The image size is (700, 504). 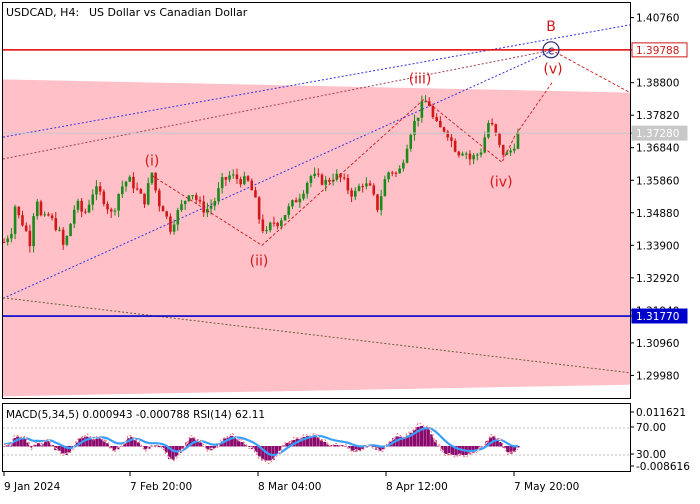 What do you see at coordinates (657, 116) in the screenshot?
I see `price-tick-label: 1.37820` at bounding box center [657, 116].